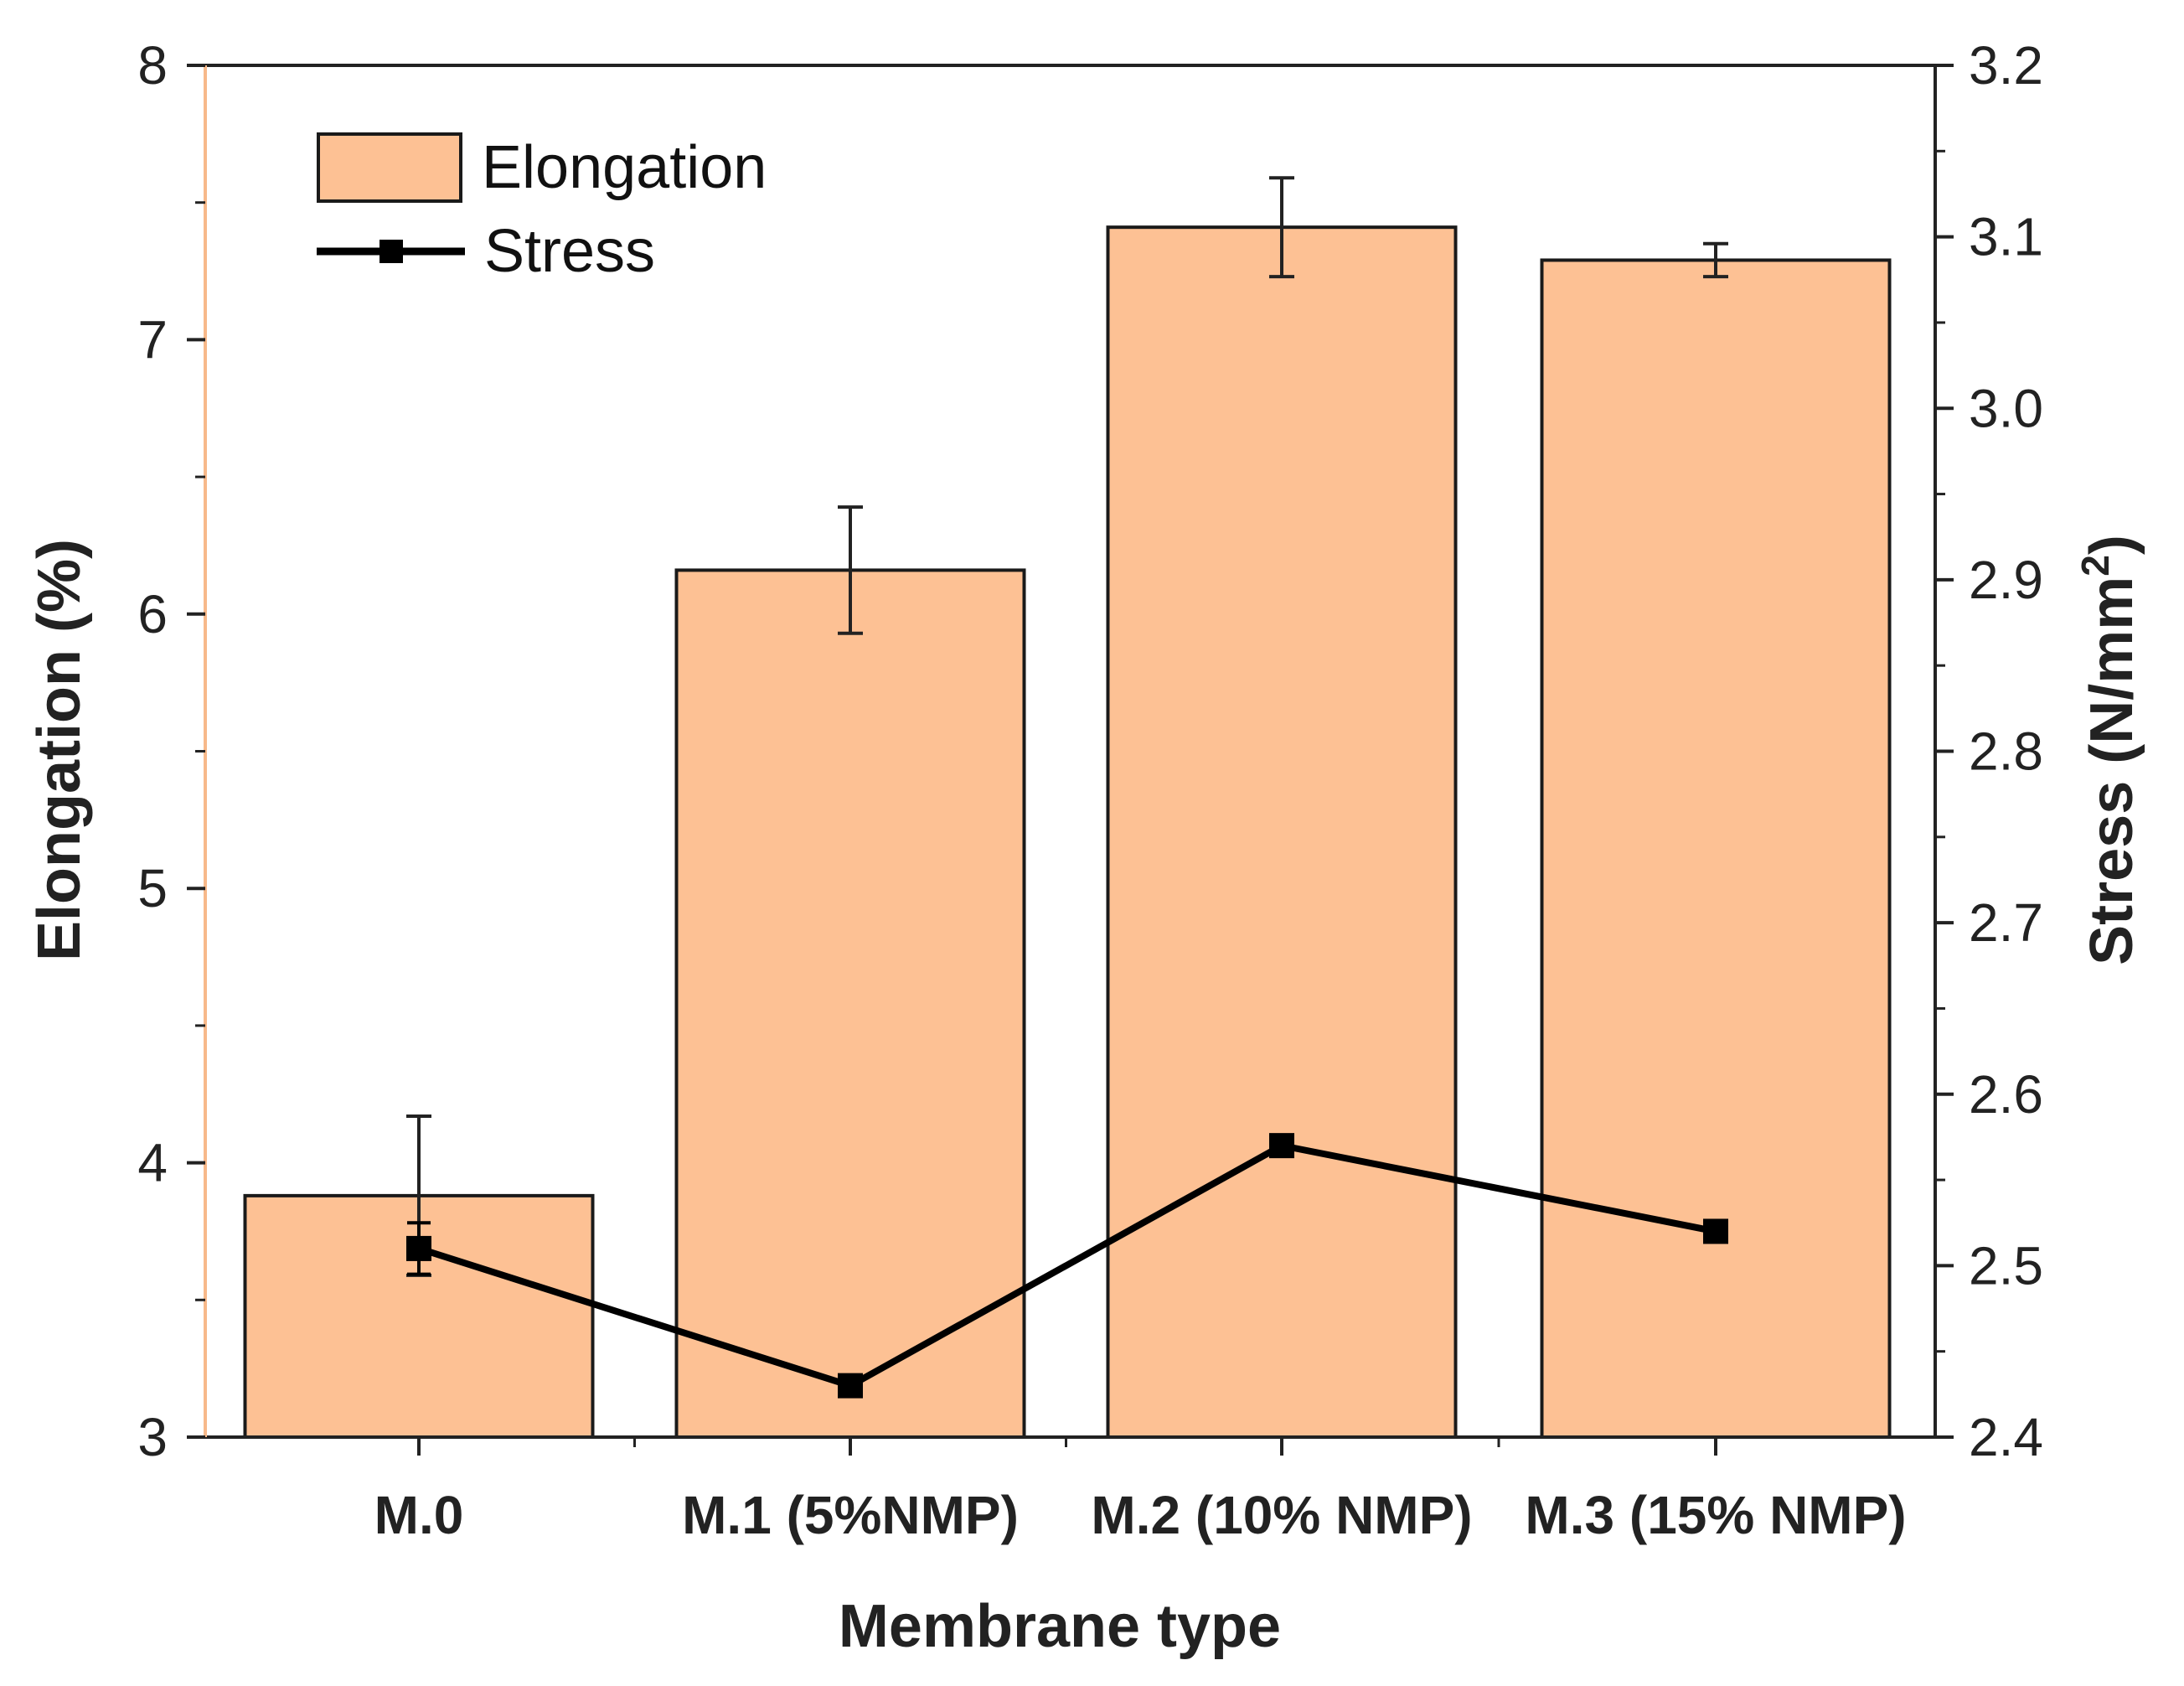 This screenshot has height=1686, width=2184. What do you see at coordinates (2006, 1265) in the screenshot?
I see `right-tick-label: 2.5` at bounding box center [2006, 1265].